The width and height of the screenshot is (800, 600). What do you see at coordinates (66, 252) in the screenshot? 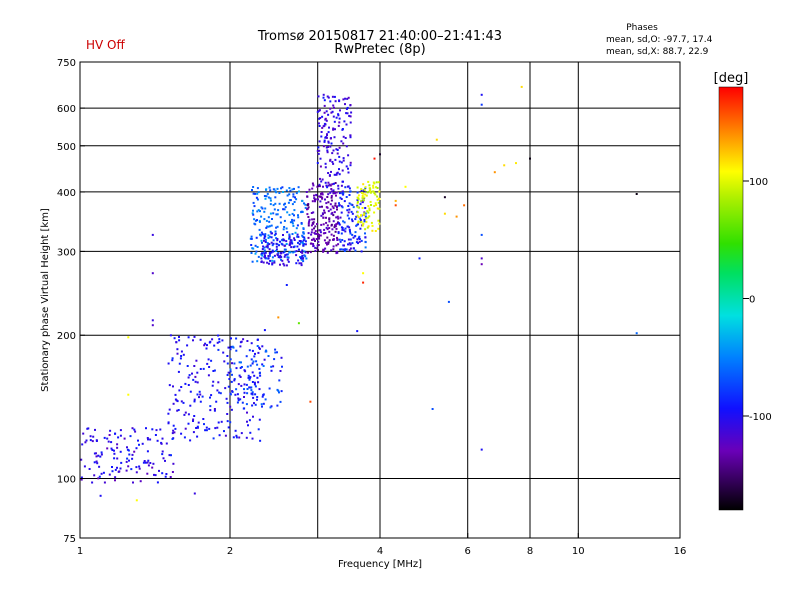
I see `y-tick-label: 300` at bounding box center [66, 252].